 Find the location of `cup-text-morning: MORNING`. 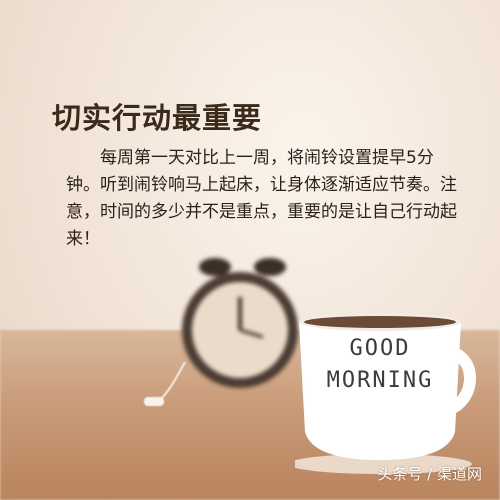

cup-text-morning: MORNING is located at coordinates (380, 380).